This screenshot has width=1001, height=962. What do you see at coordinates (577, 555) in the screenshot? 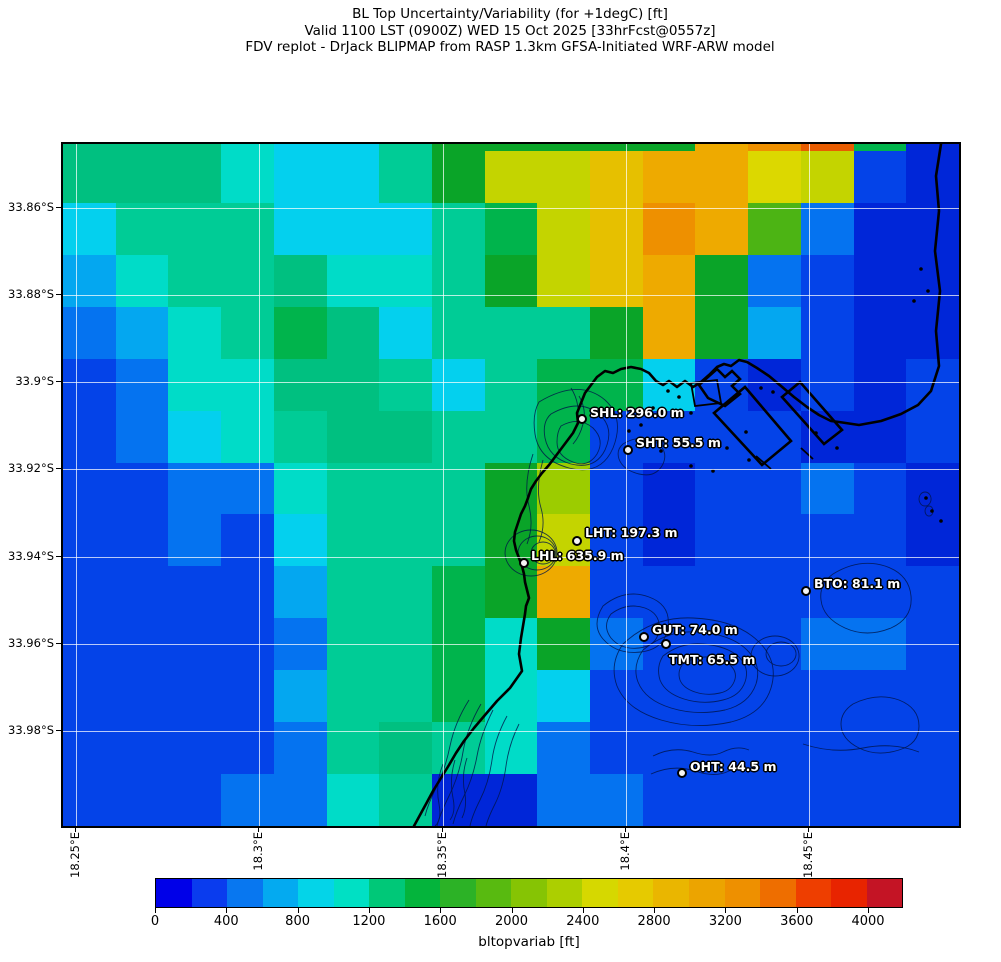
I see `station-label-LHL: LHL: 635.9 m` at bounding box center [577, 555].